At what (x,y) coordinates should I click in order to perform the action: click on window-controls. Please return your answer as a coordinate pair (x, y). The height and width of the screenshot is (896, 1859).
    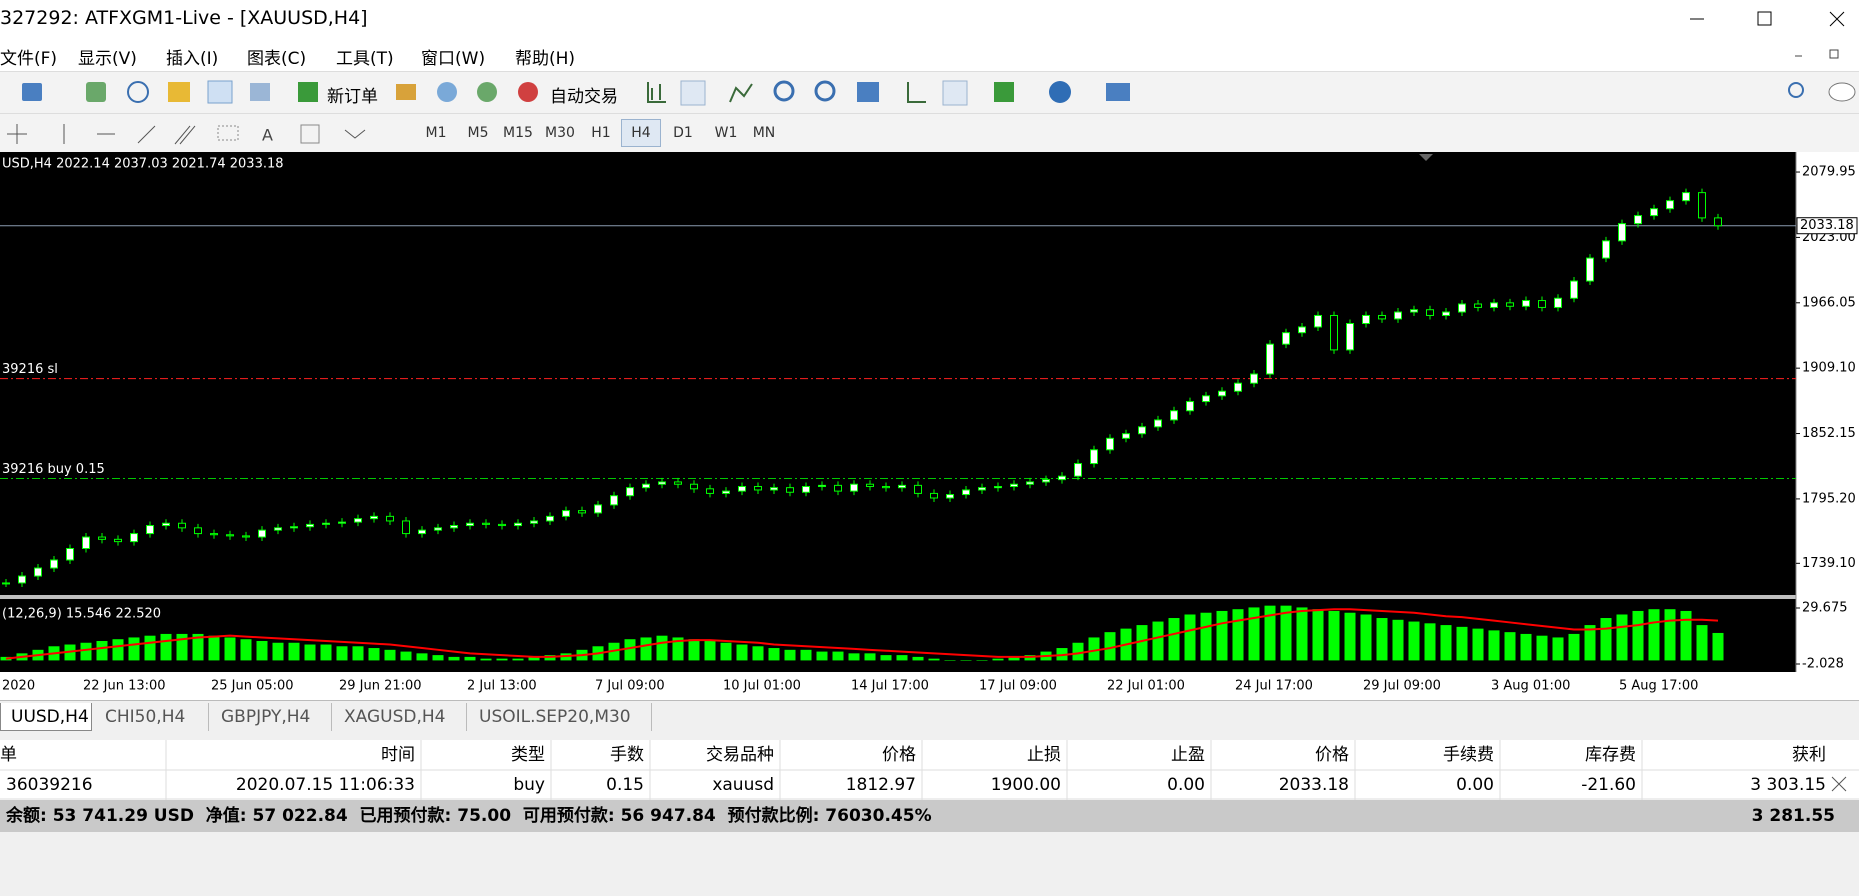
    Looking at the image, I should click on (1759, 19).